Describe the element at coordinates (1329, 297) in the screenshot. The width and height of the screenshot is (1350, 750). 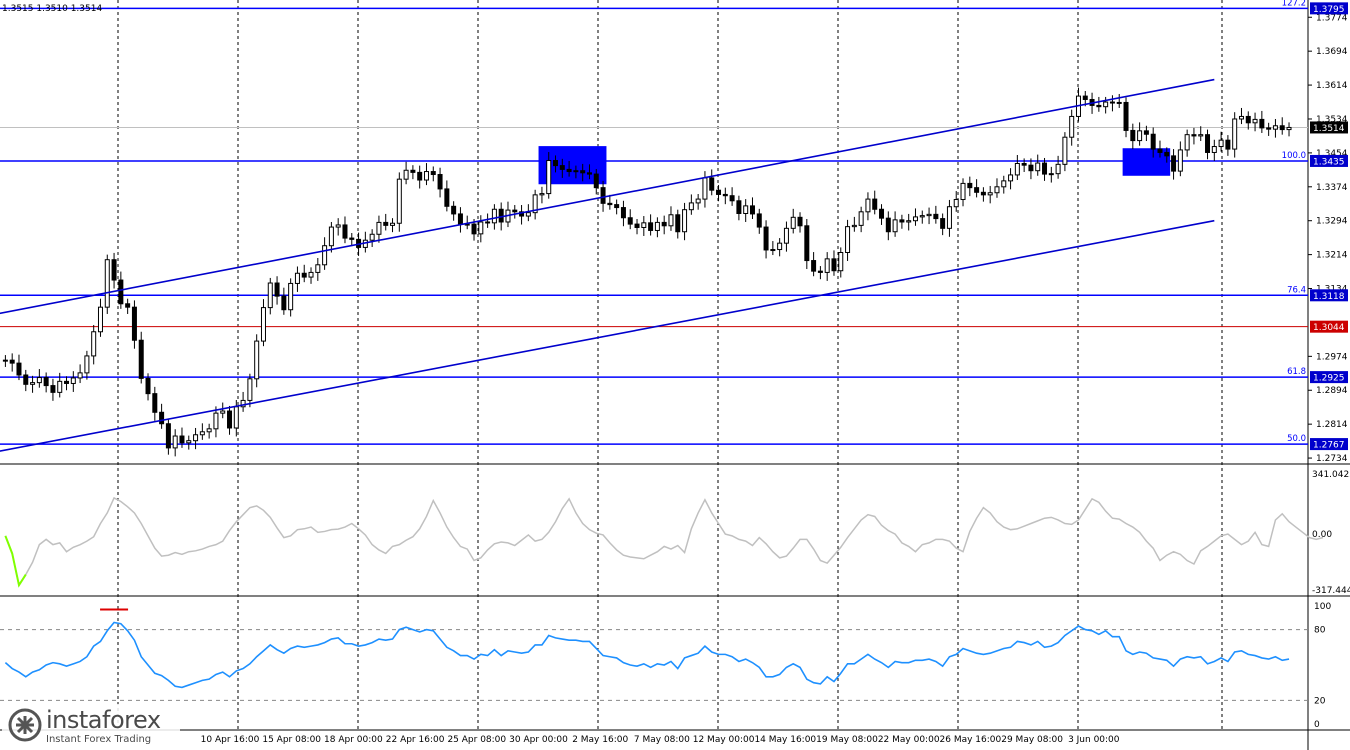
I see `price-level-badge-label: 1.3118` at that location.